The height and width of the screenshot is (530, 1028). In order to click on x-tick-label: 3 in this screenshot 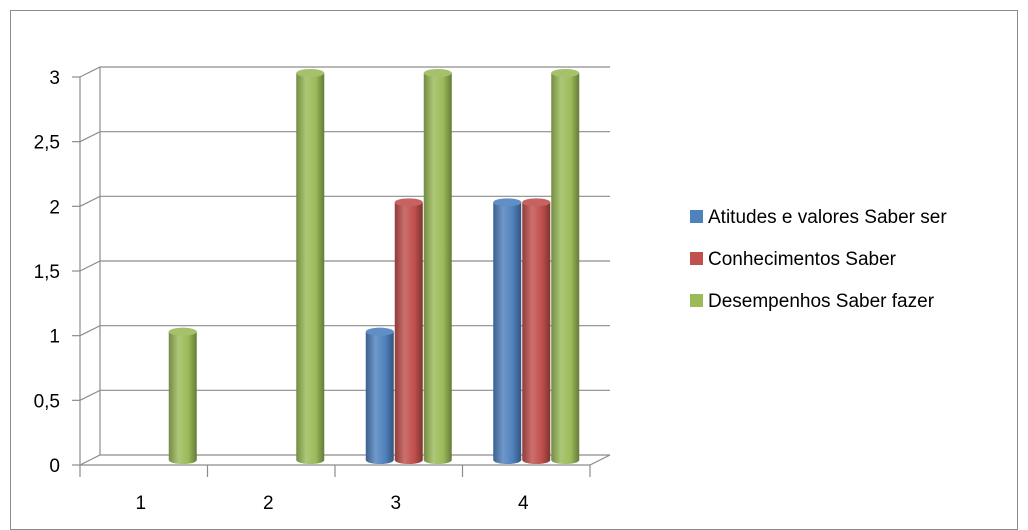, I will do `click(395, 503)`.